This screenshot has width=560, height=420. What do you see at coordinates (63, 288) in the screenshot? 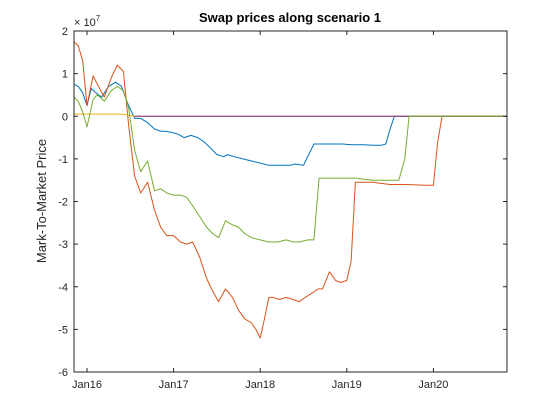
I see `y-tick-label: -4` at bounding box center [63, 288].